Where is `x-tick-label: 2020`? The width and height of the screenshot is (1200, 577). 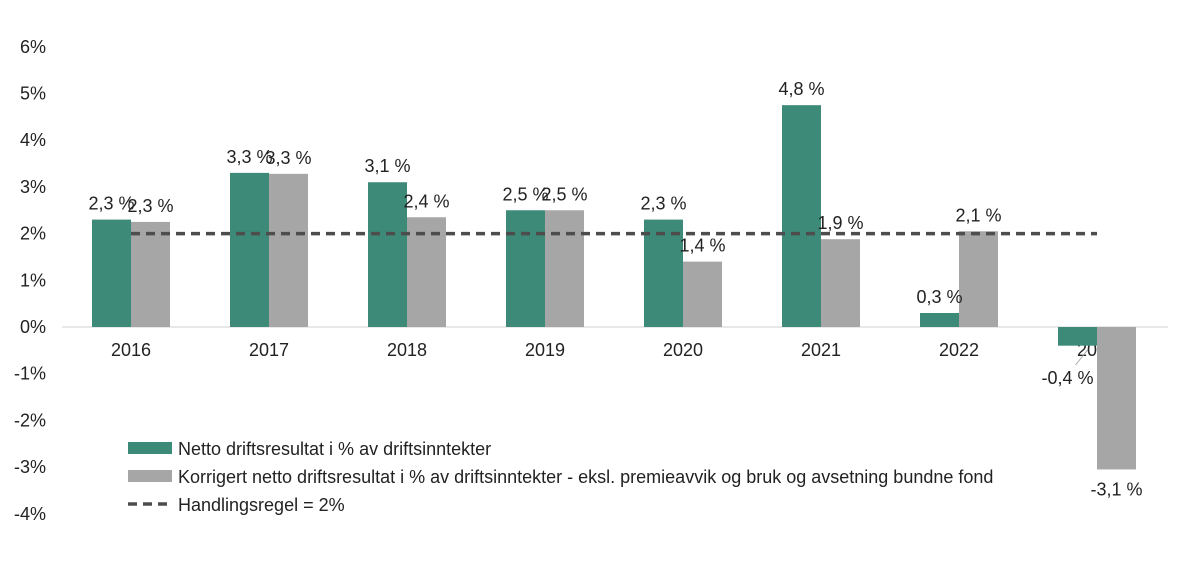 x-tick-label: 2020 is located at coordinates (683, 350).